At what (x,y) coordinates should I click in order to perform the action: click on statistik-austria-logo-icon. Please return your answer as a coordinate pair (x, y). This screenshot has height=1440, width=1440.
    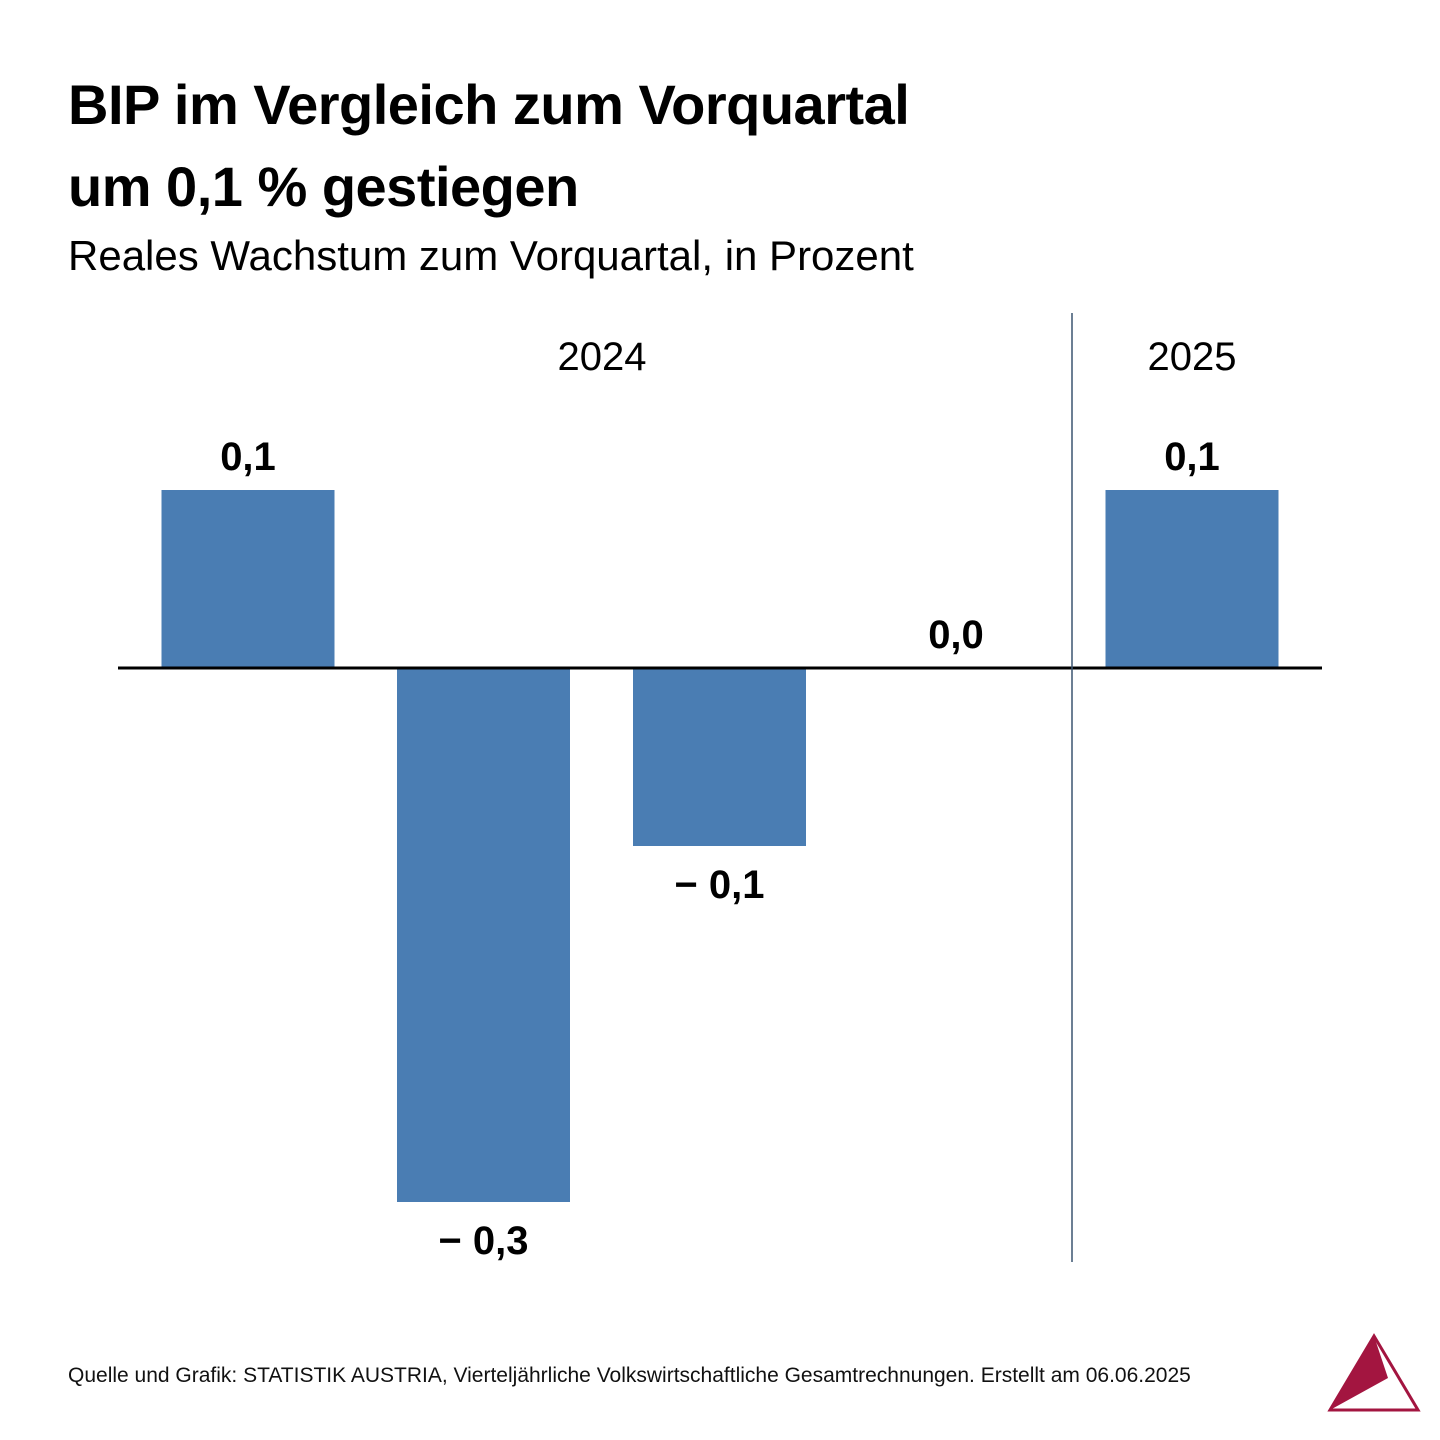
    Looking at the image, I should click on (1374, 1372).